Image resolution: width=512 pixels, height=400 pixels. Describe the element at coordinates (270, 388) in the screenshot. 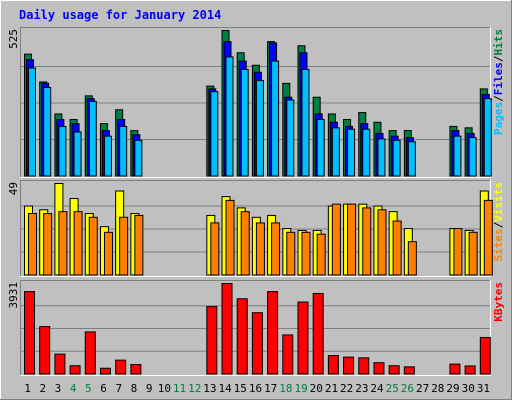

I see `x-tick-label-day-17: 17` at that location.